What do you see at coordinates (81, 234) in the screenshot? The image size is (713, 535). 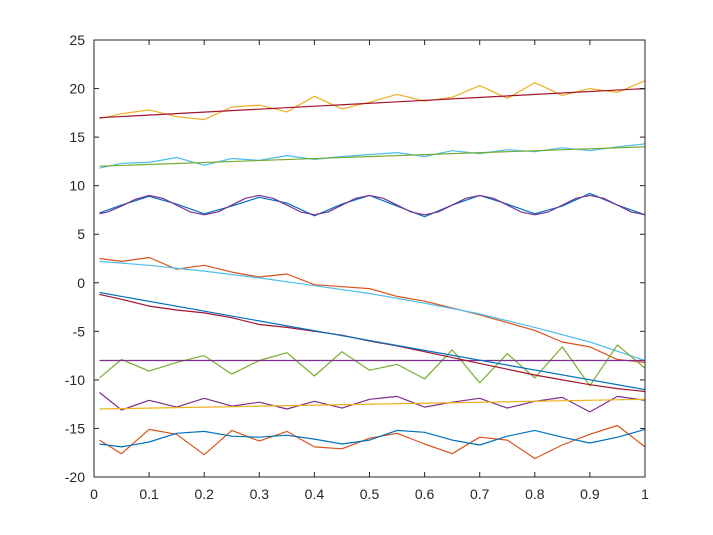 I see `y-tick-label: 5` at bounding box center [81, 234].